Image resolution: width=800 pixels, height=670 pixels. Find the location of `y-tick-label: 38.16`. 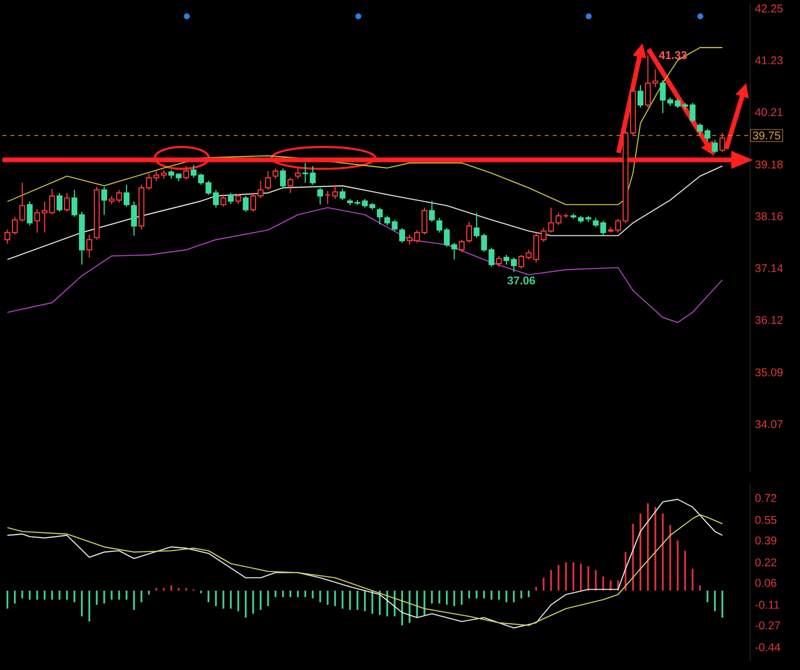

y-tick-label: 38.16 is located at coordinates (769, 216).